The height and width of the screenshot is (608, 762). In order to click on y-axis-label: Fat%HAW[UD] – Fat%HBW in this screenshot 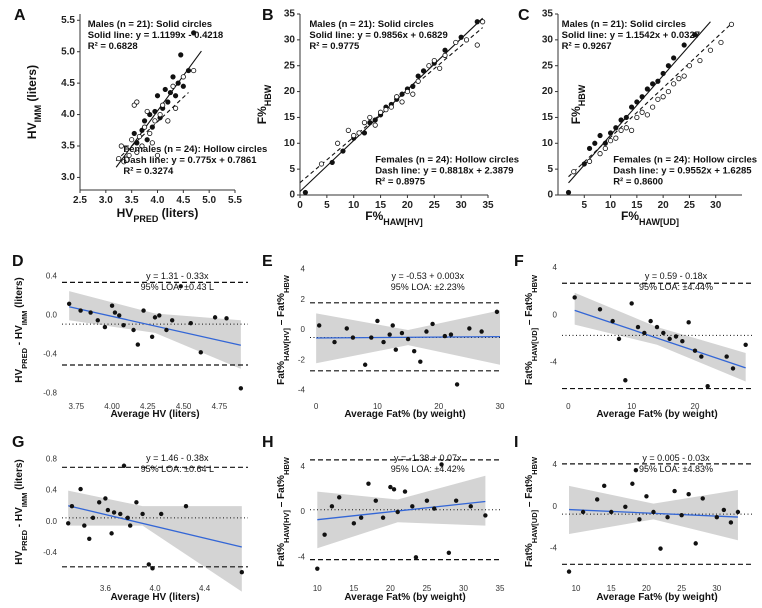, I will do `click(531, 511)`.